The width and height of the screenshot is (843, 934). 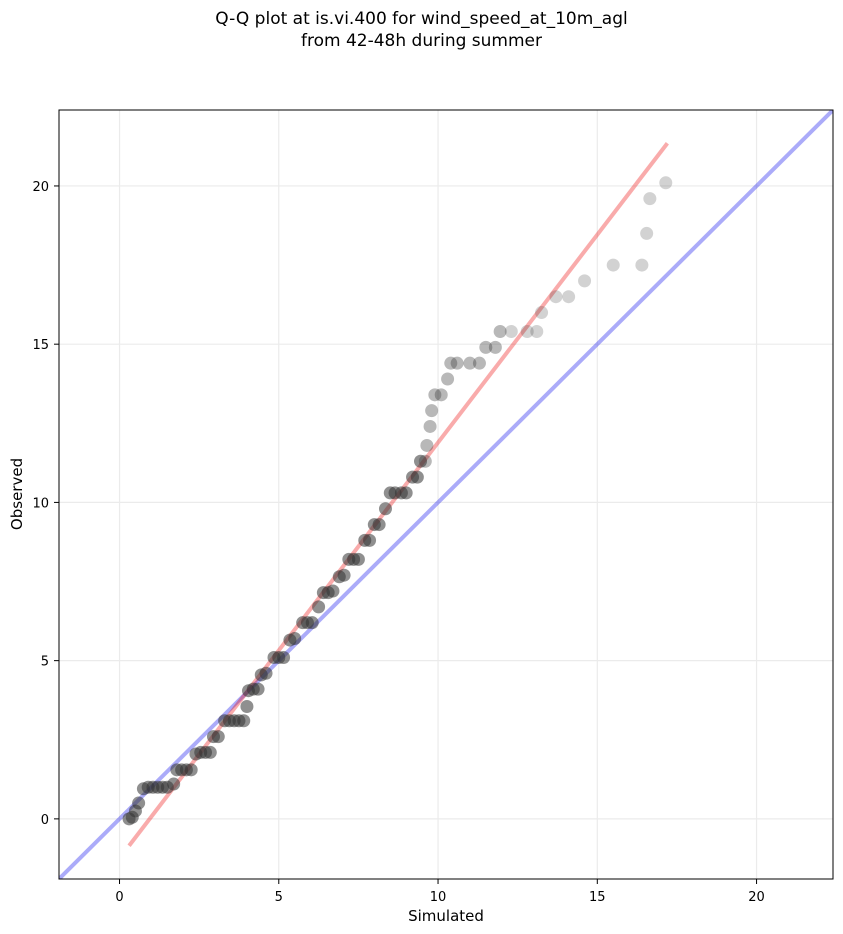 What do you see at coordinates (597, 897) in the screenshot?
I see `x-tick-label-3: 15` at bounding box center [597, 897].